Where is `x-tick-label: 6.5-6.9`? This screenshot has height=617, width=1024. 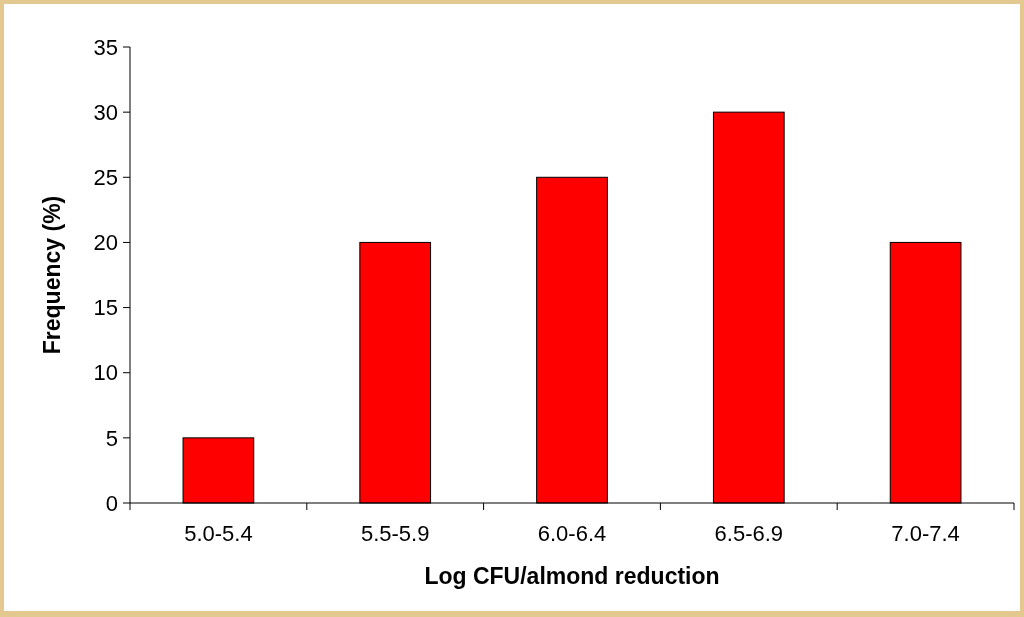 x-tick-label: 6.5-6.9 is located at coordinates (749, 533).